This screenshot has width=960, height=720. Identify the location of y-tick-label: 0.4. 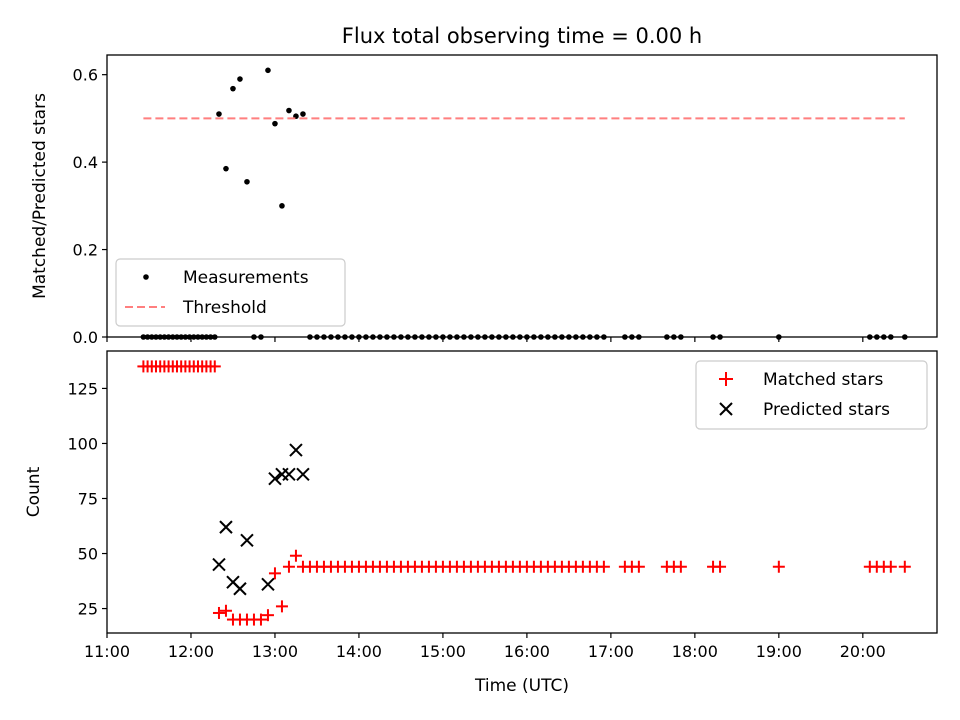
(85, 162).